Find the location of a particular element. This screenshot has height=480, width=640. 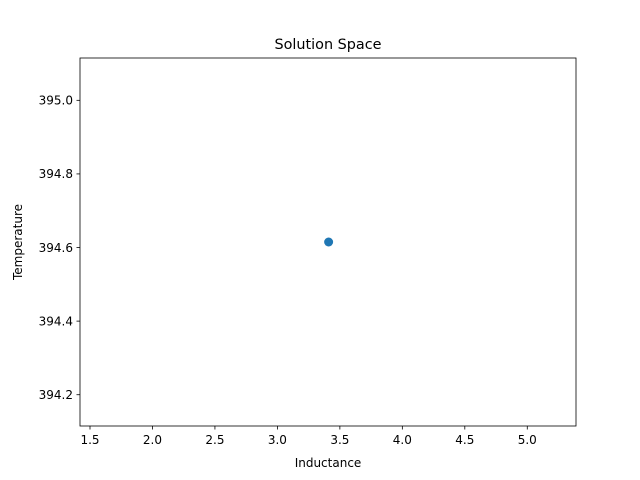

x-axis-ticks: 1.5 2.0 2.5 3.0 3.5 4.0 4.5 5.0 is located at coordinates (308, 436).